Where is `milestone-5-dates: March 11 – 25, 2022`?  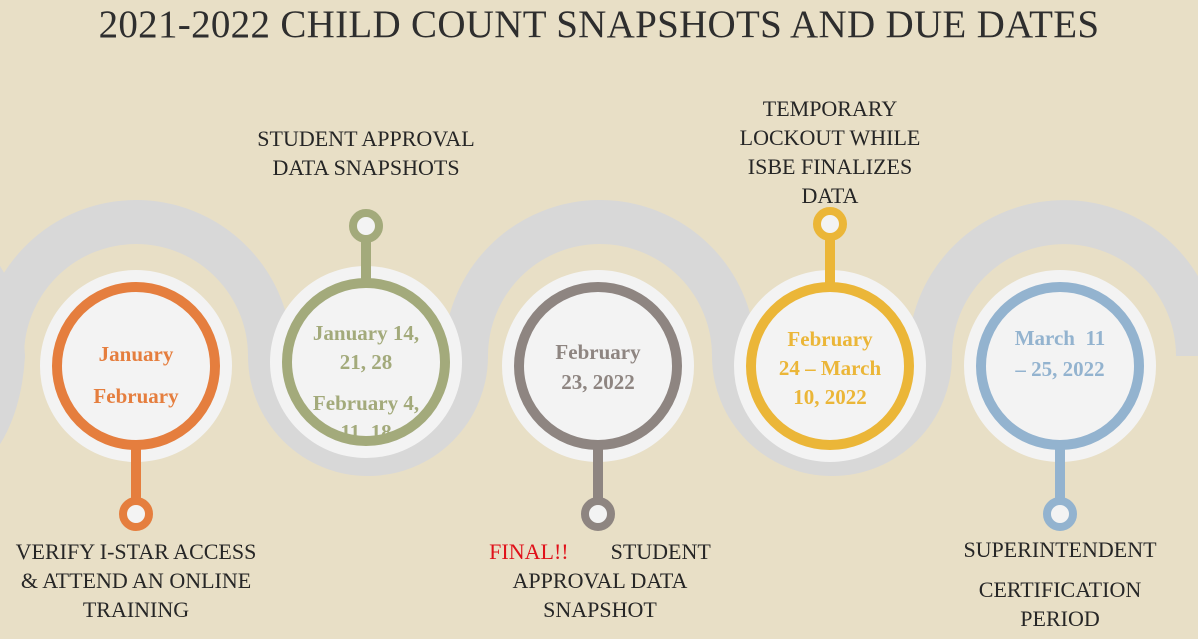
milestone-5-dates: March 11 – 25, 2022 is located at coordinates (1060, 354).